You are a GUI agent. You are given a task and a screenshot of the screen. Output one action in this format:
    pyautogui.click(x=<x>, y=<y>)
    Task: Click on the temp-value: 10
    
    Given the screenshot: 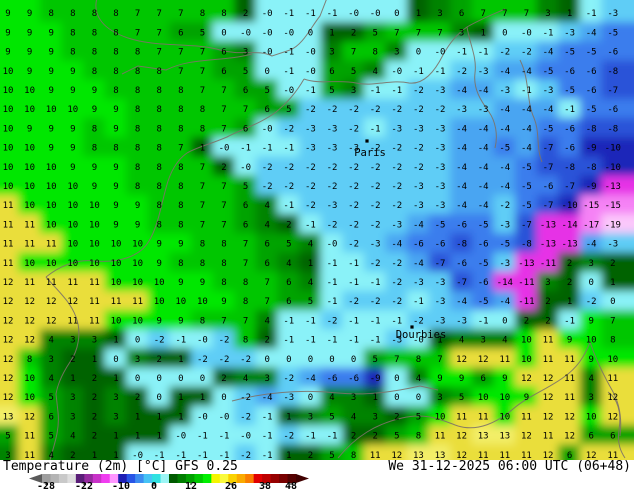 What is the action you would take?
    pyautogui.click(x=94, y=245)
    